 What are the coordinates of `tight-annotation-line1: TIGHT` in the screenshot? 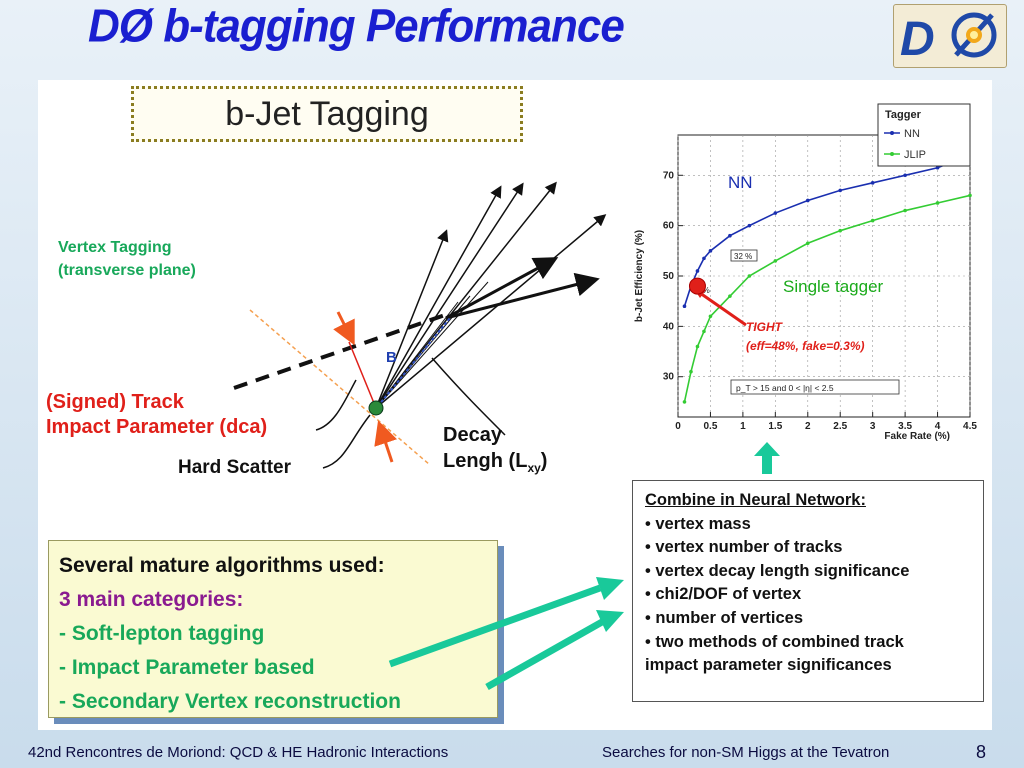 It's located at (765, 327).